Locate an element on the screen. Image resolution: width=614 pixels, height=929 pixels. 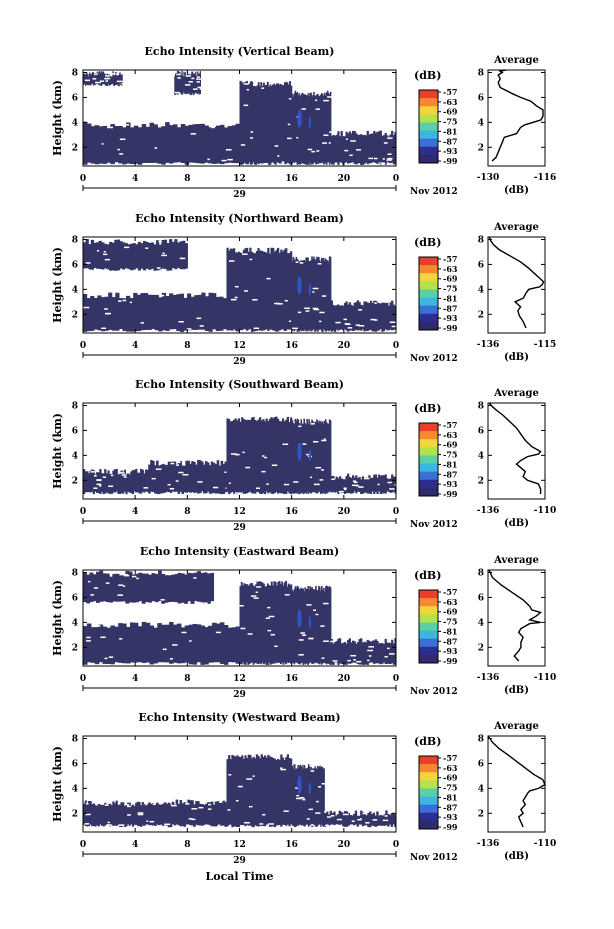
x-tick-label: 0 is located at coordinates (396, 179).